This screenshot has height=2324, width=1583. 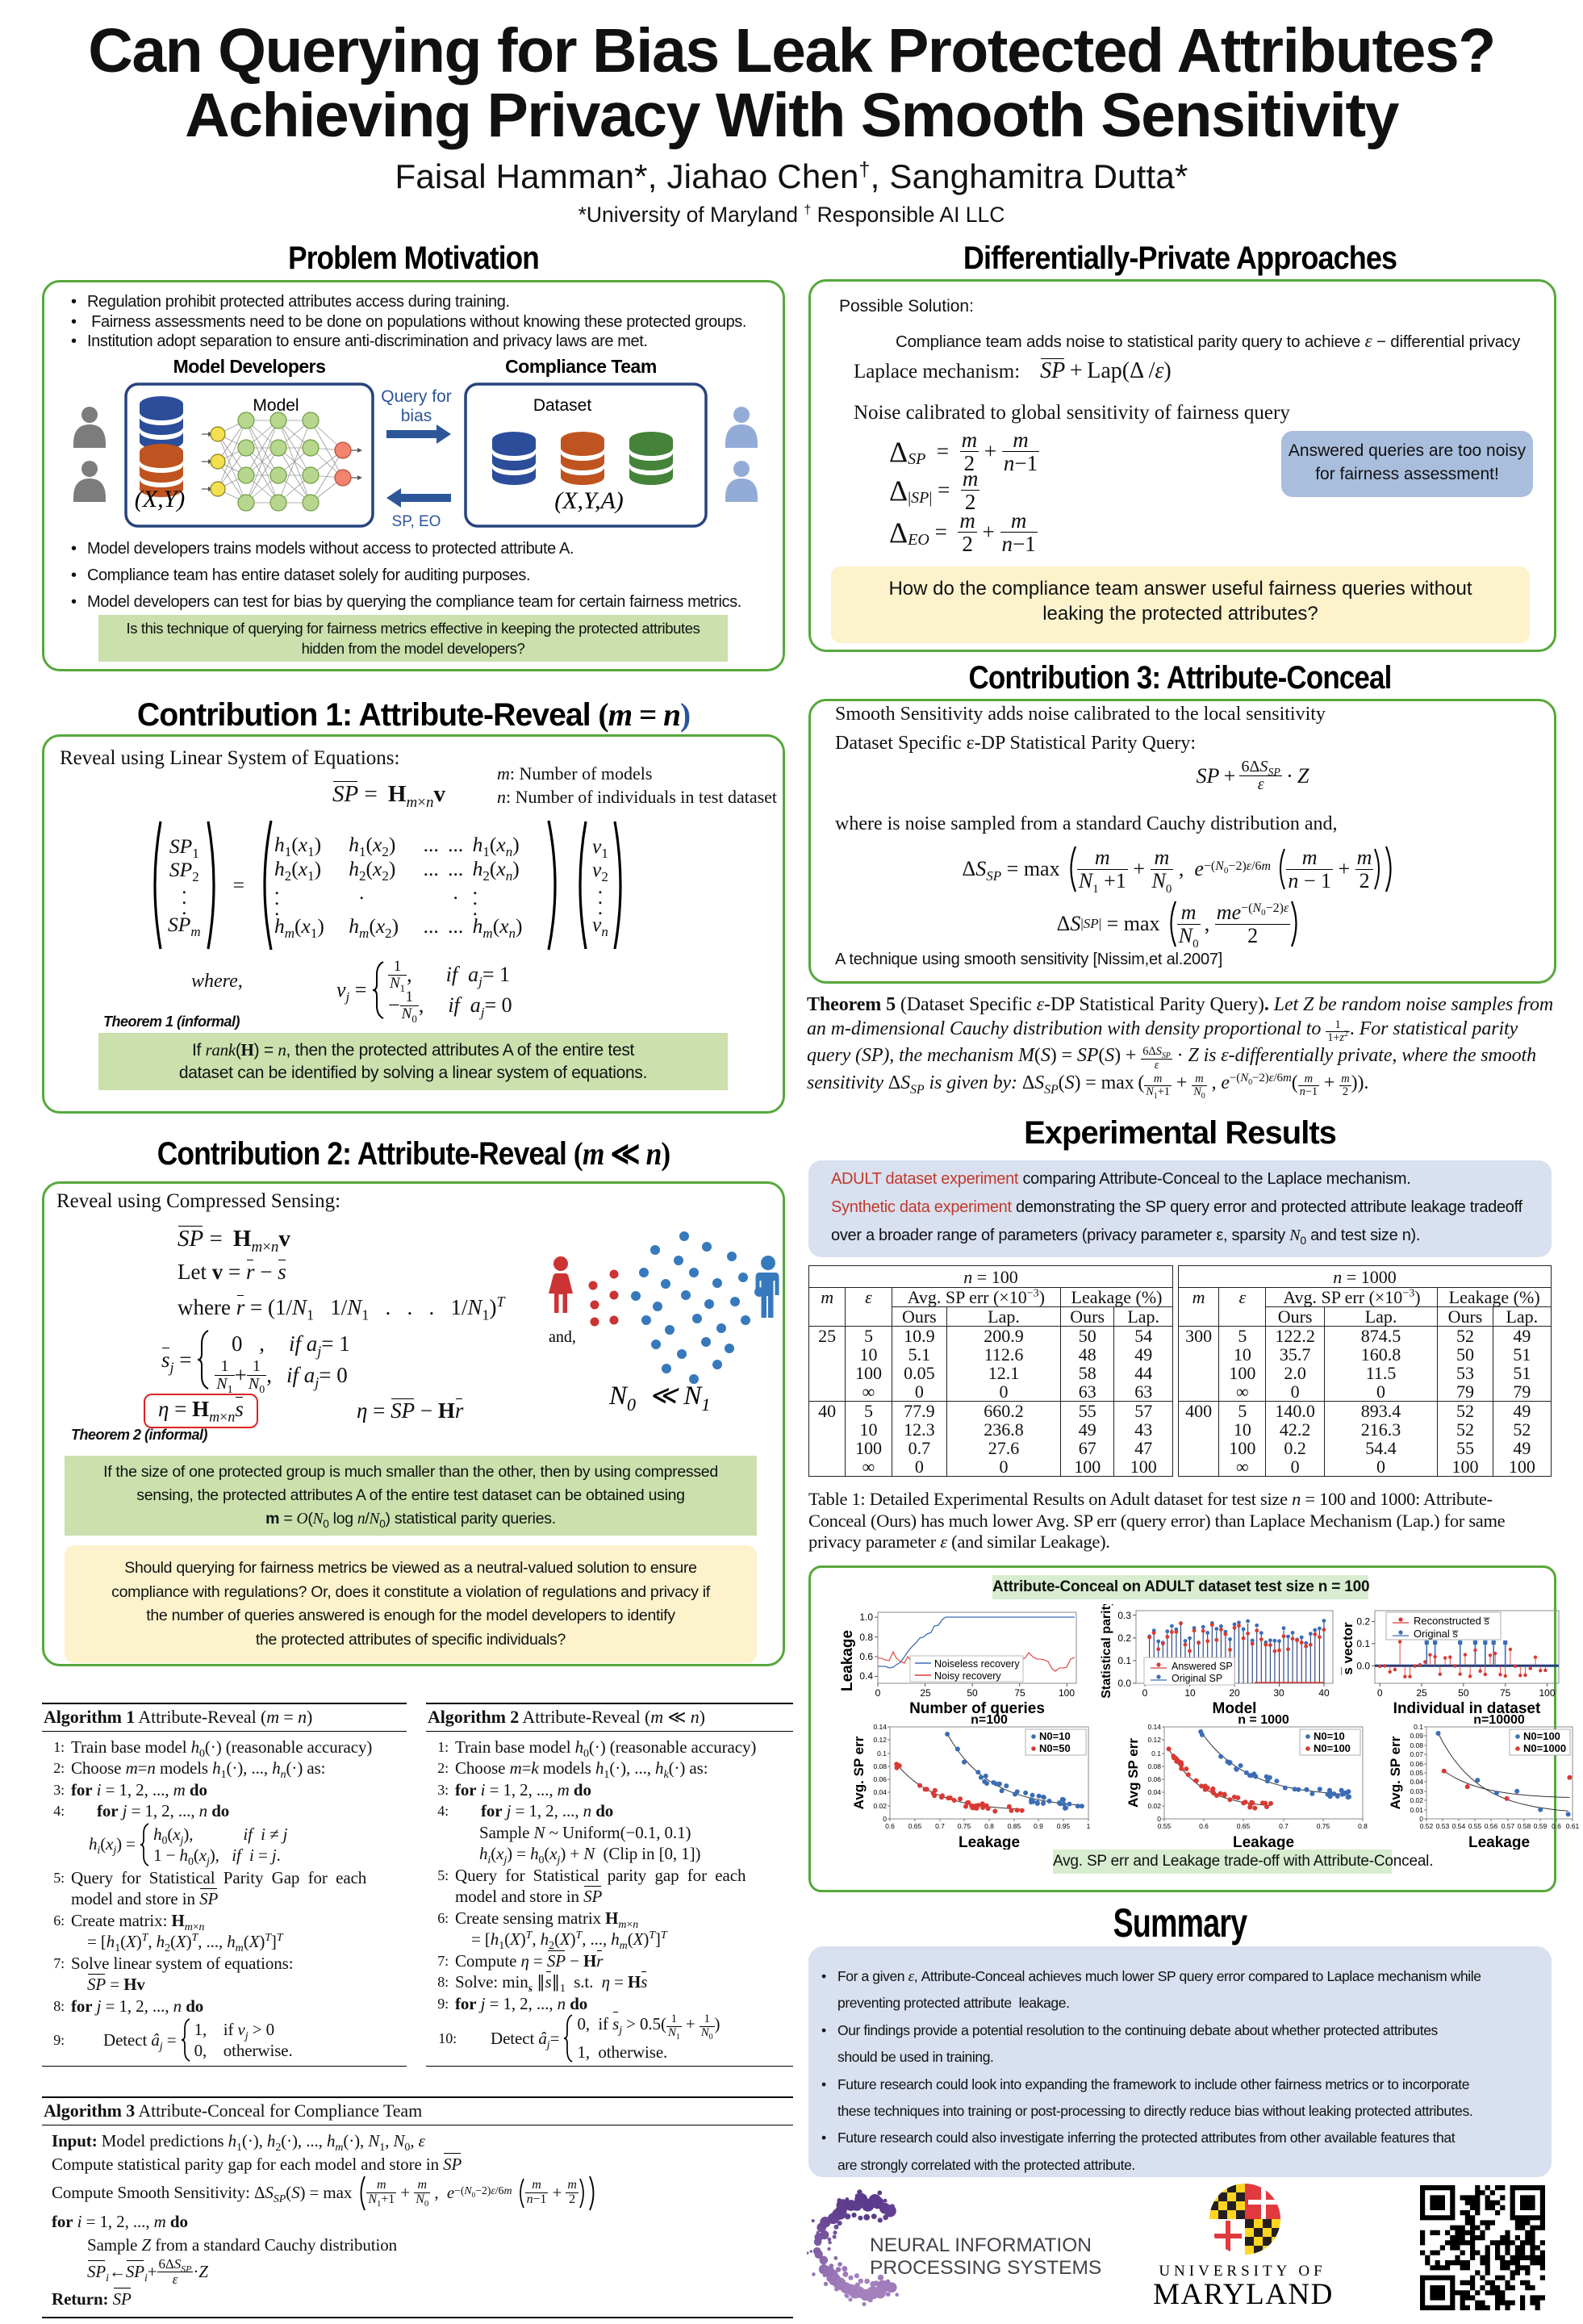 What do you see at coordinates (977, 1709) in the screenshot?
I see `svg-text: Number of queries` at bounding box center [977, 1709].